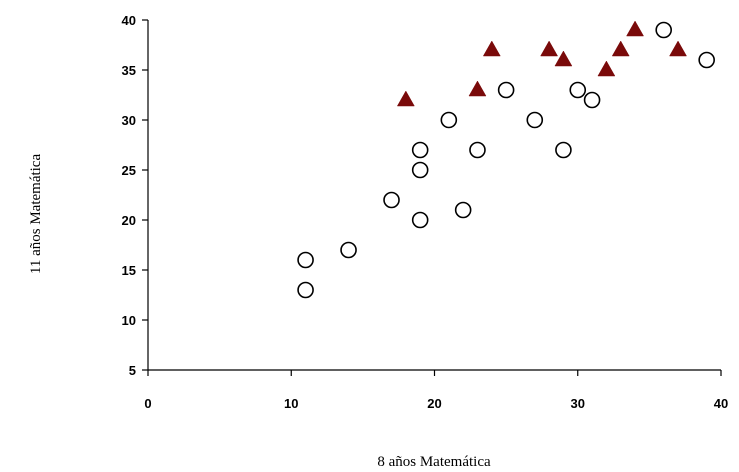  I want to click on y-tick-label: 10, so click(129, 320).